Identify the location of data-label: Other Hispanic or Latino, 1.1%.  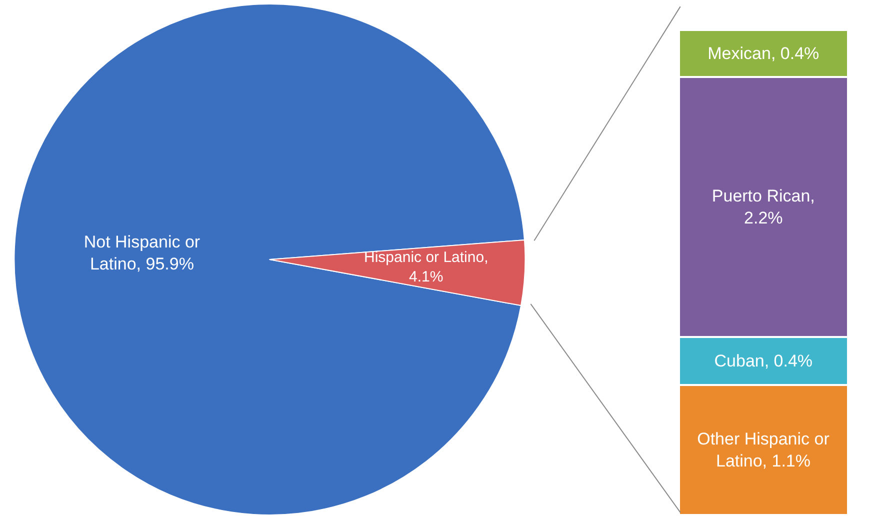
(763, 450).